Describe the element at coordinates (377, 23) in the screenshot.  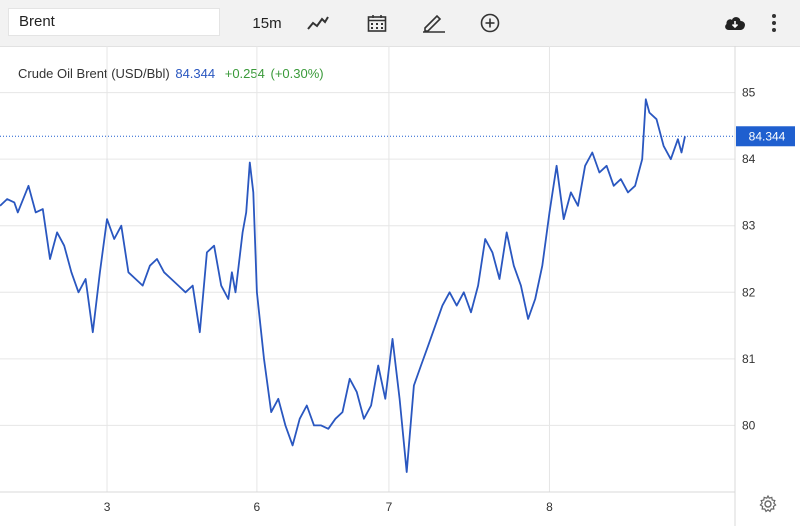
I see `calendar-icon` at that location.